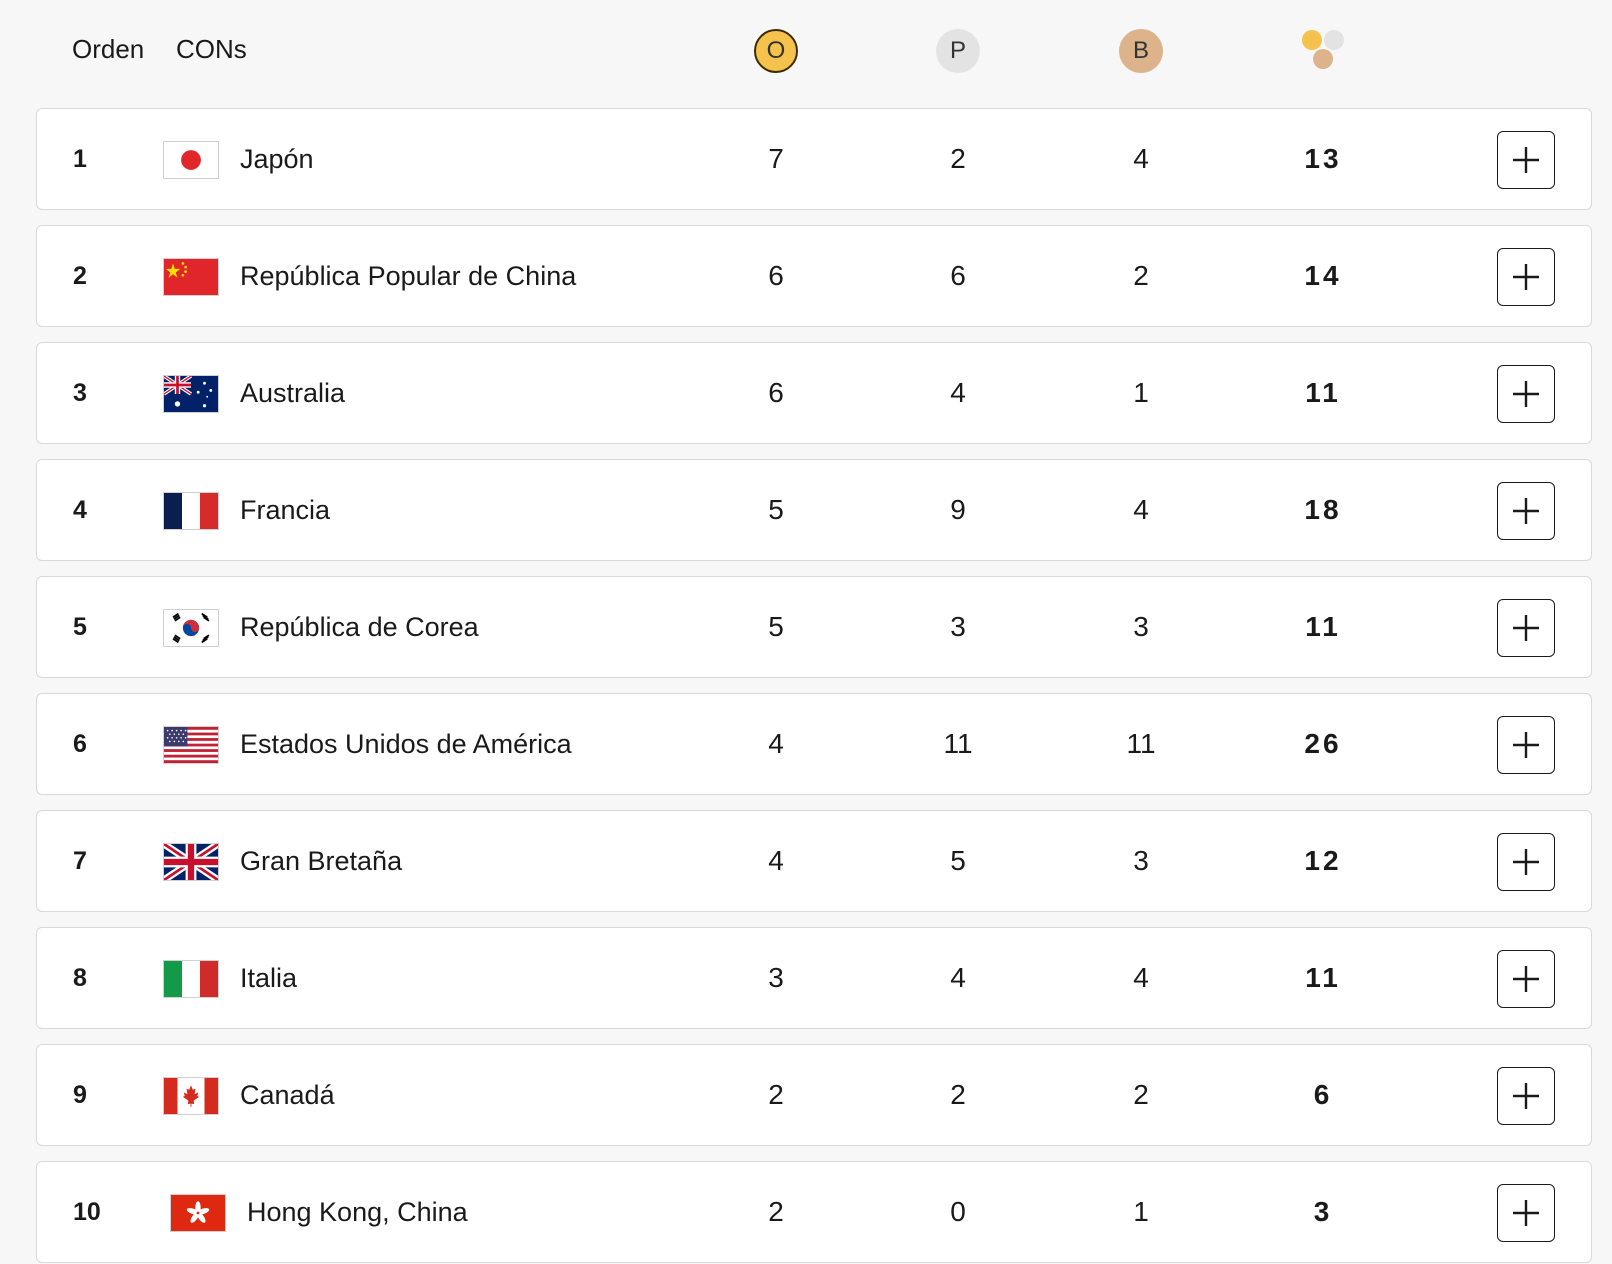  Describe the element at coordinates (1323, 1094) in the screenshot. I see `total-count: 6` at that location.